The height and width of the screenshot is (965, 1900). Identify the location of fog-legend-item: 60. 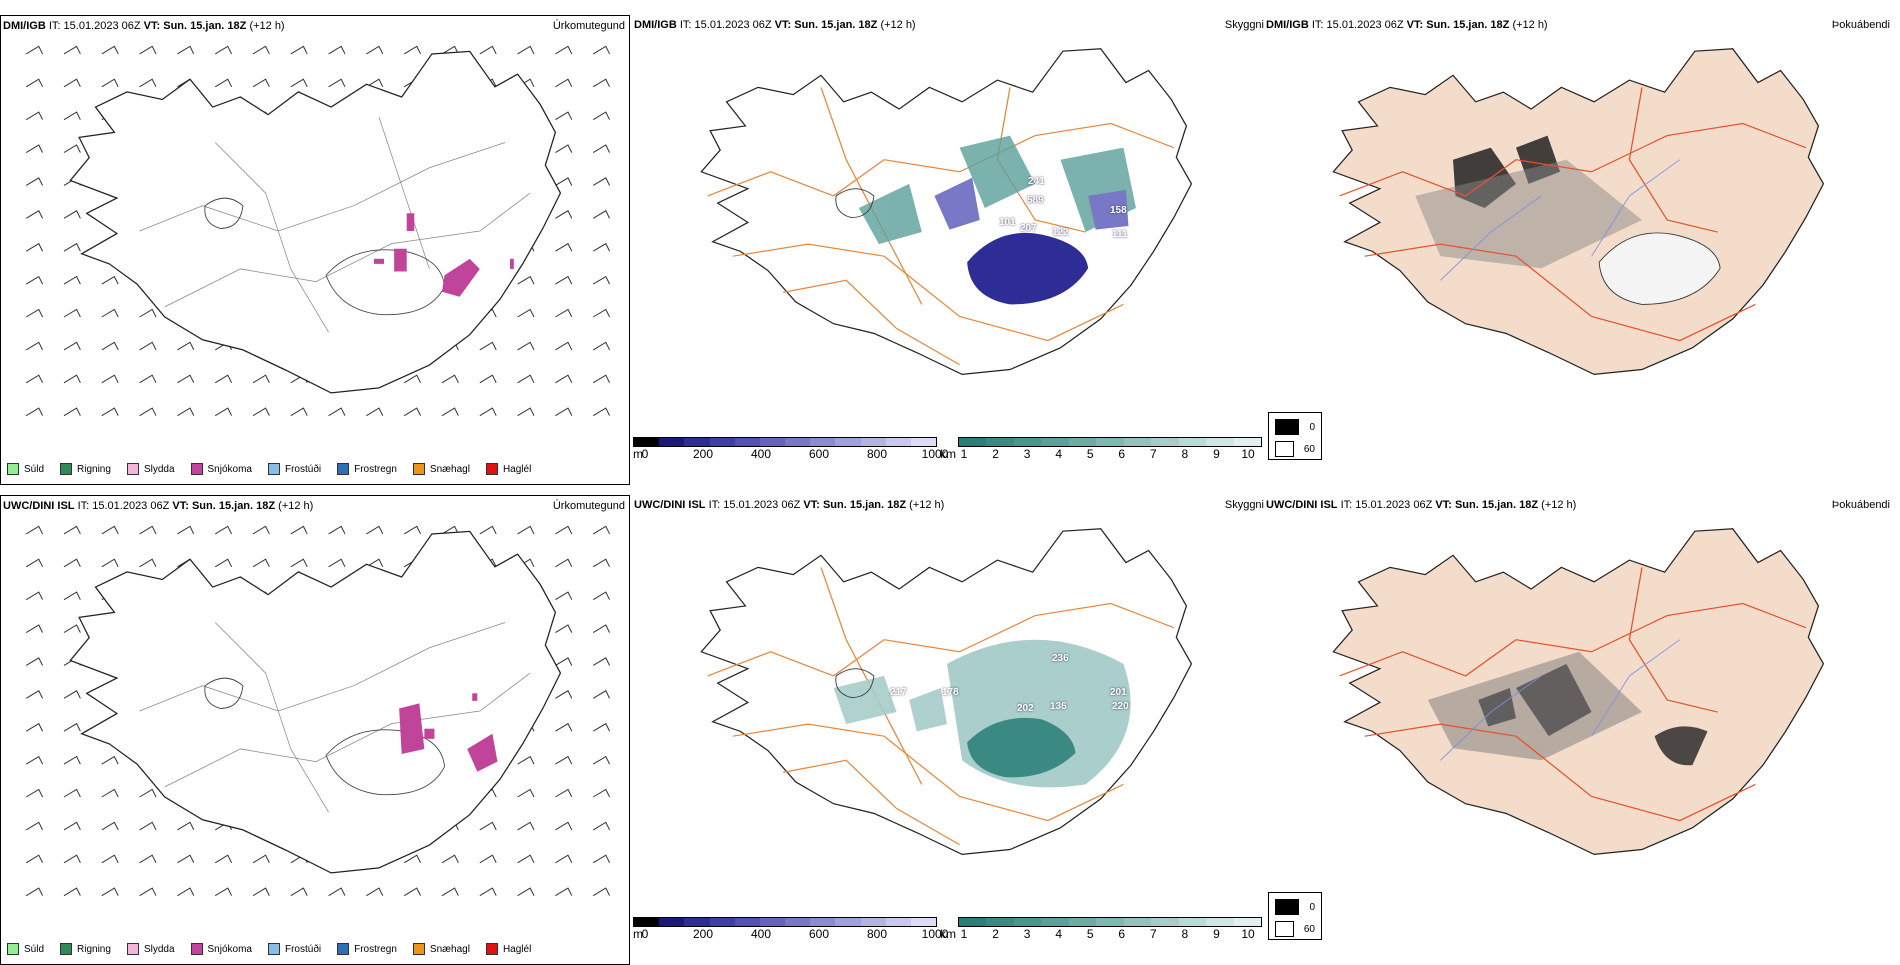
(1295, 929).